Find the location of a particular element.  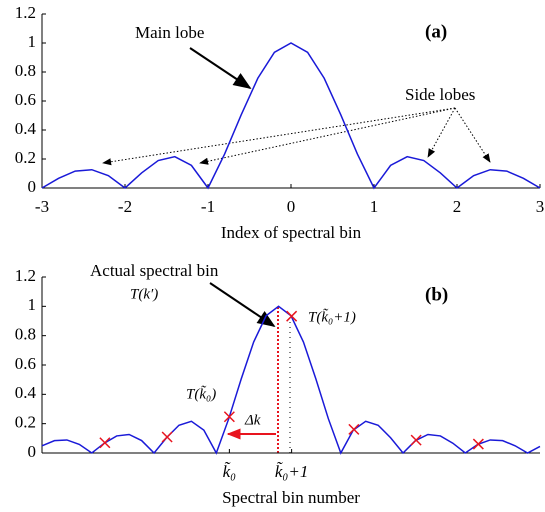

x-tick-label: -3 is located at coordinates (42, 206).